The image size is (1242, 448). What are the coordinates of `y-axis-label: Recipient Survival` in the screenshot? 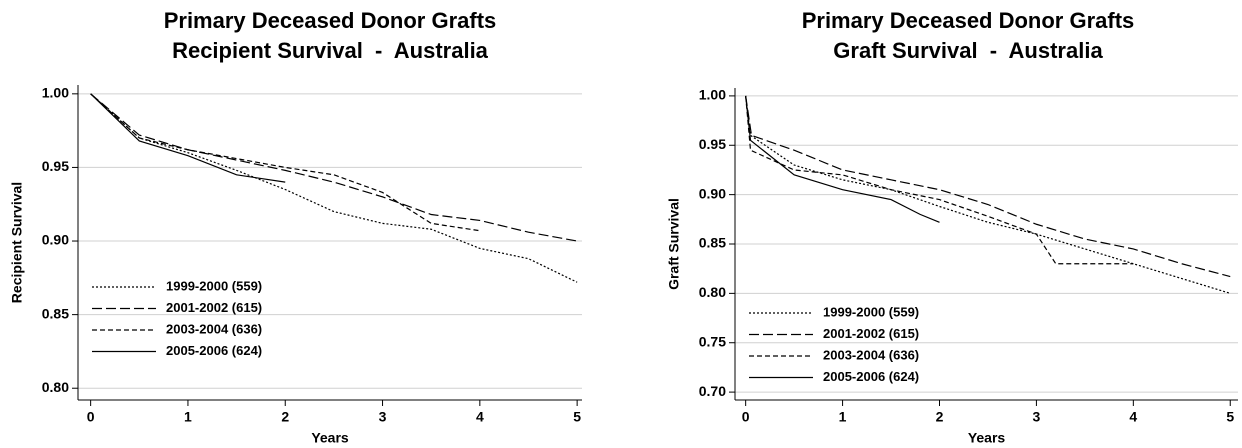 It's located at (17, 242).